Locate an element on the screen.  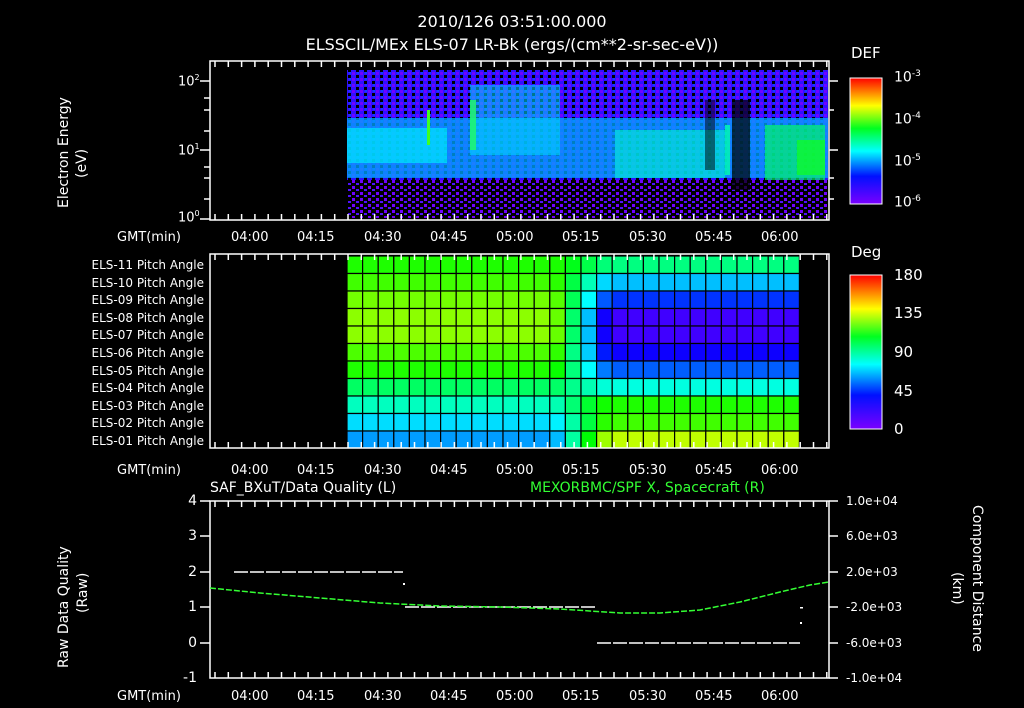
right-ytick-label: -2.0e+03 is located at coordinates (874, 607).